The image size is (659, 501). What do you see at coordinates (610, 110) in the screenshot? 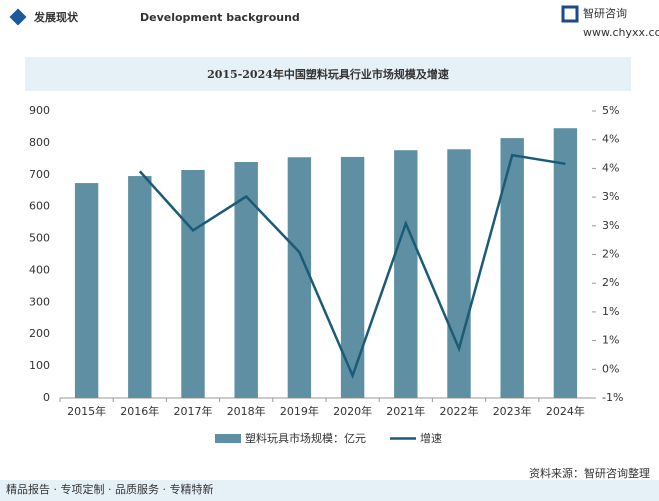
I see `y2-tick-label: 5%` at bounding box center [610, 110].